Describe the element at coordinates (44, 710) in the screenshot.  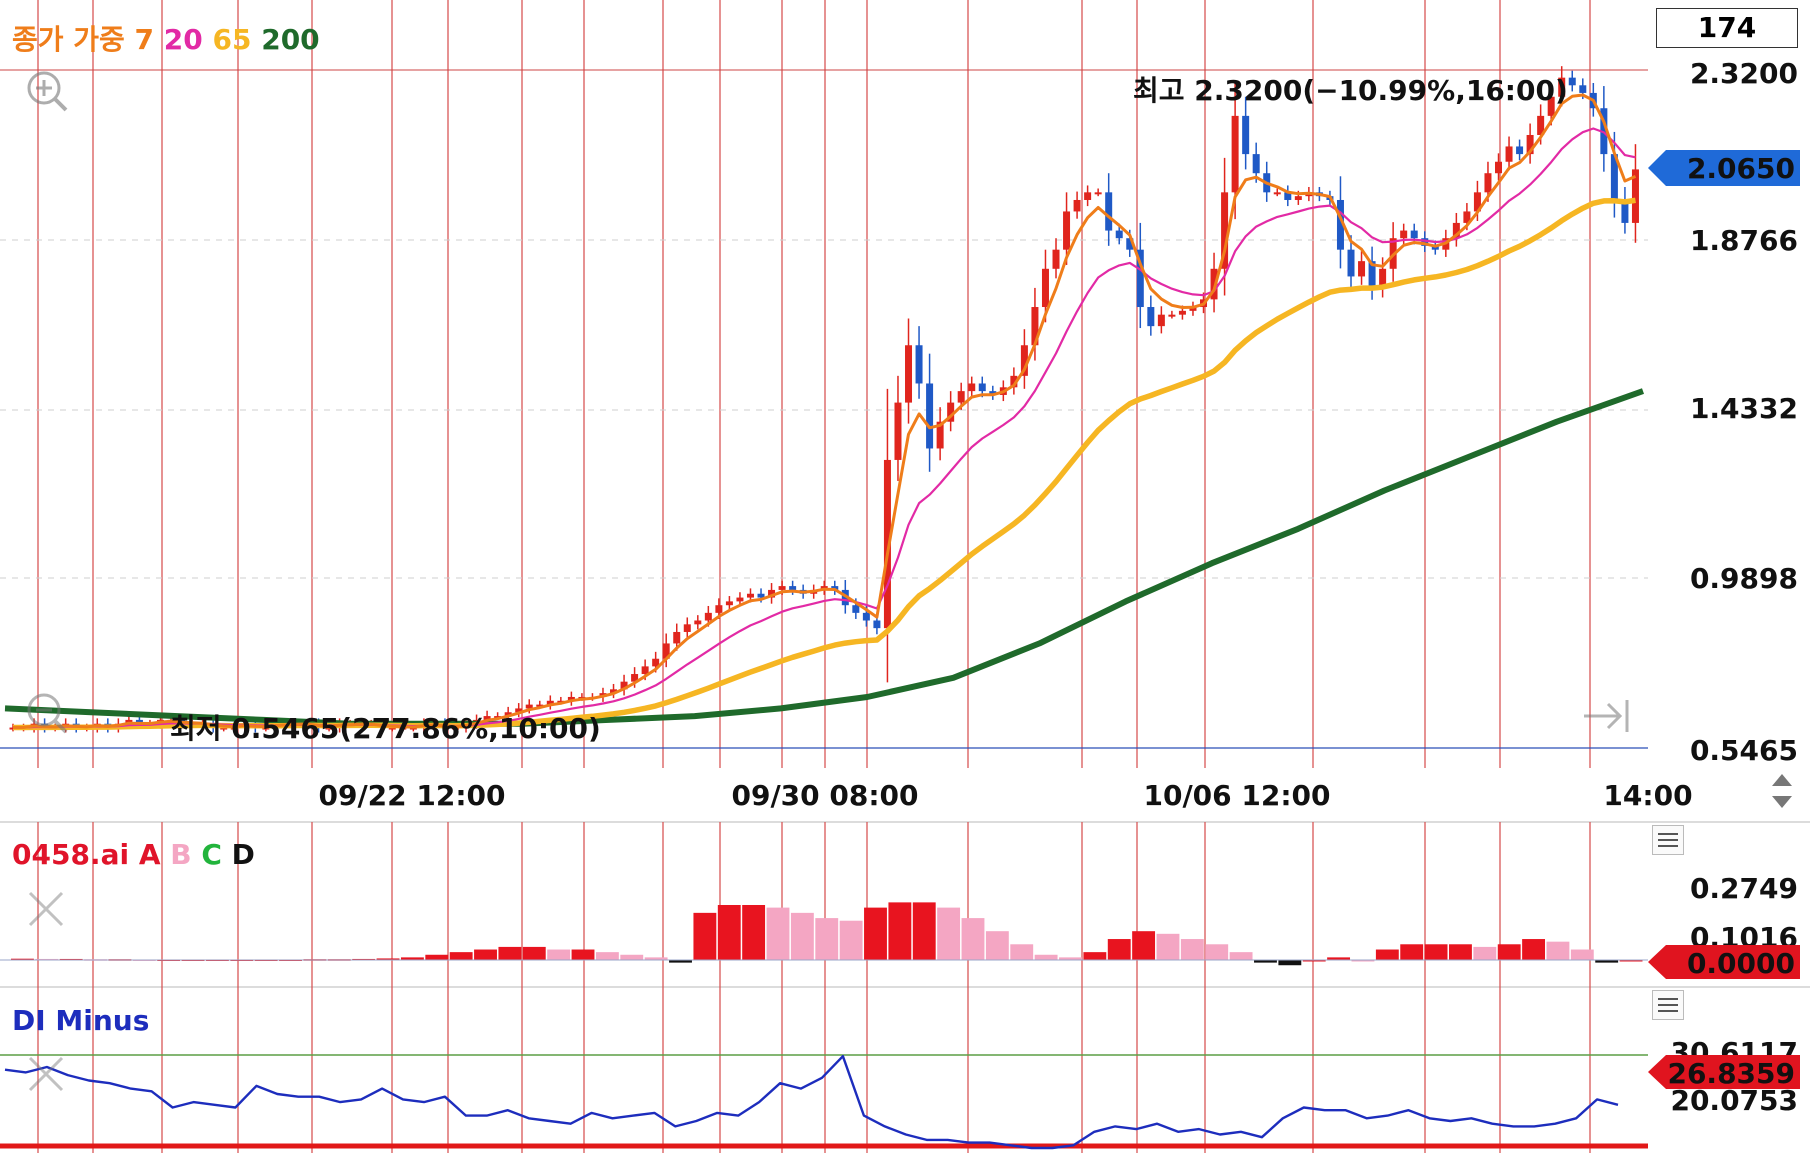
I see `zoom-out-icon-ring` at that location.